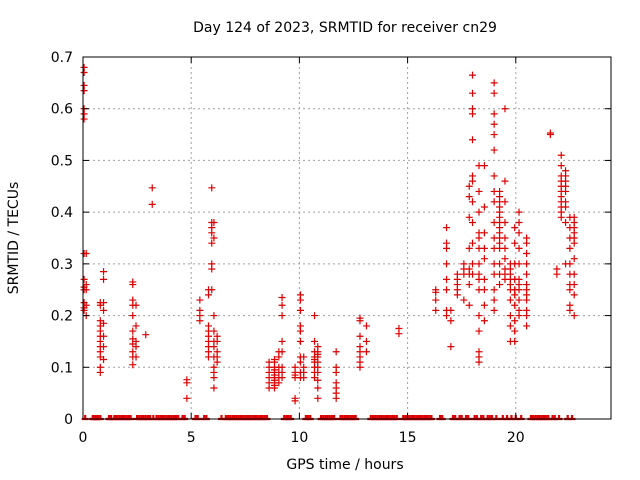 The height and width of the screenshot is (480, 640). I want to click on y-tick-label: 0.3, so click(62, 265).